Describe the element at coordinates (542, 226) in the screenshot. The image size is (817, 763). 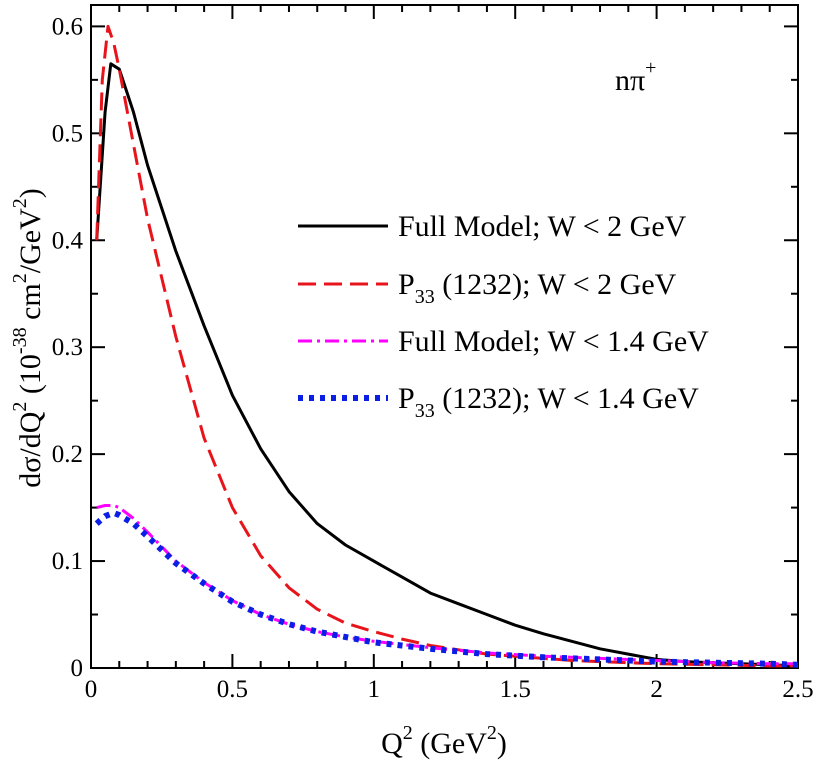
I see `legend-label-full-w2: Full Model; W < 2 GeV` at that location.